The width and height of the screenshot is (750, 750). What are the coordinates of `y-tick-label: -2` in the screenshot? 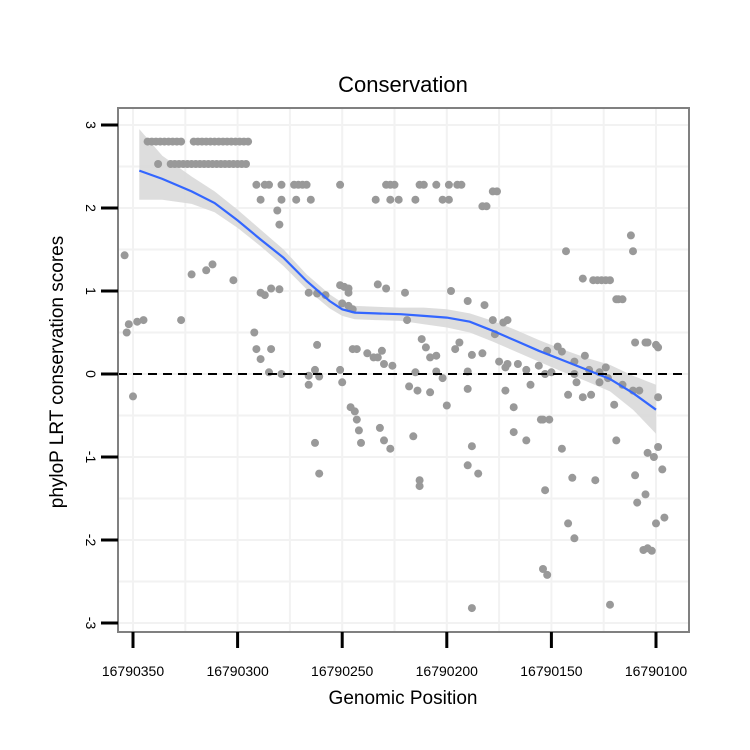 It's located at (91, 540).